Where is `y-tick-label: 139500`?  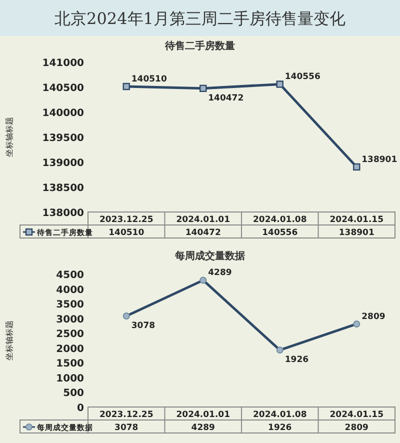 y-tick-label: 139500 is located at coordinates (63, 138).